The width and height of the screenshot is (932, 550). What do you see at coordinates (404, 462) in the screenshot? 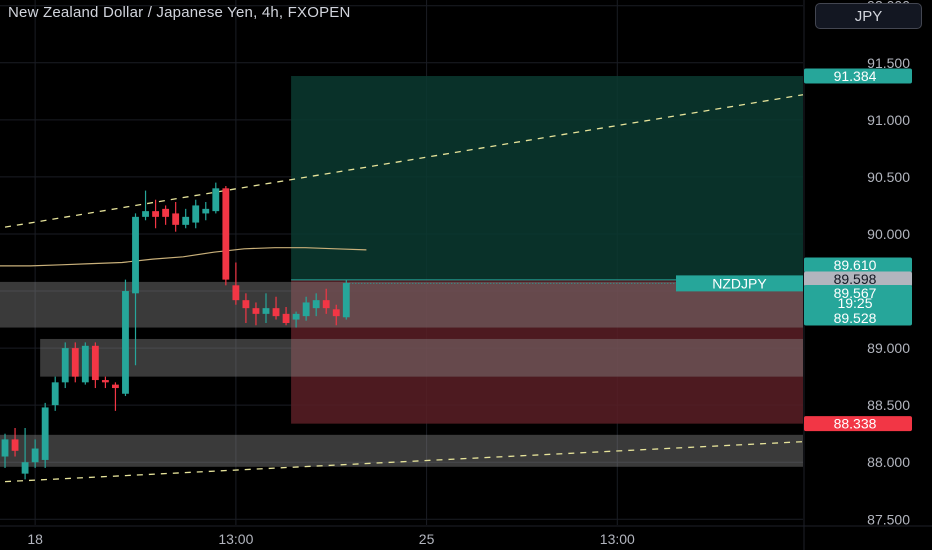
I see `channel-lower-line` at bounding box center [404, 462].